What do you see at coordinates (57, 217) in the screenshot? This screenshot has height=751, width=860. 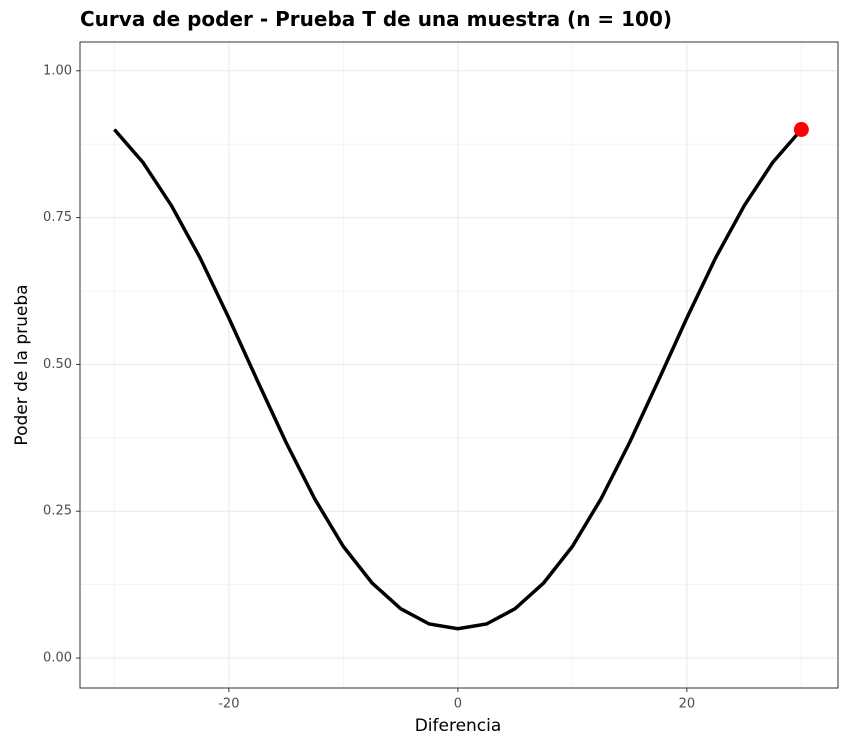 I see `y-tick-label: 0.75` at bounding box center [57, 217].